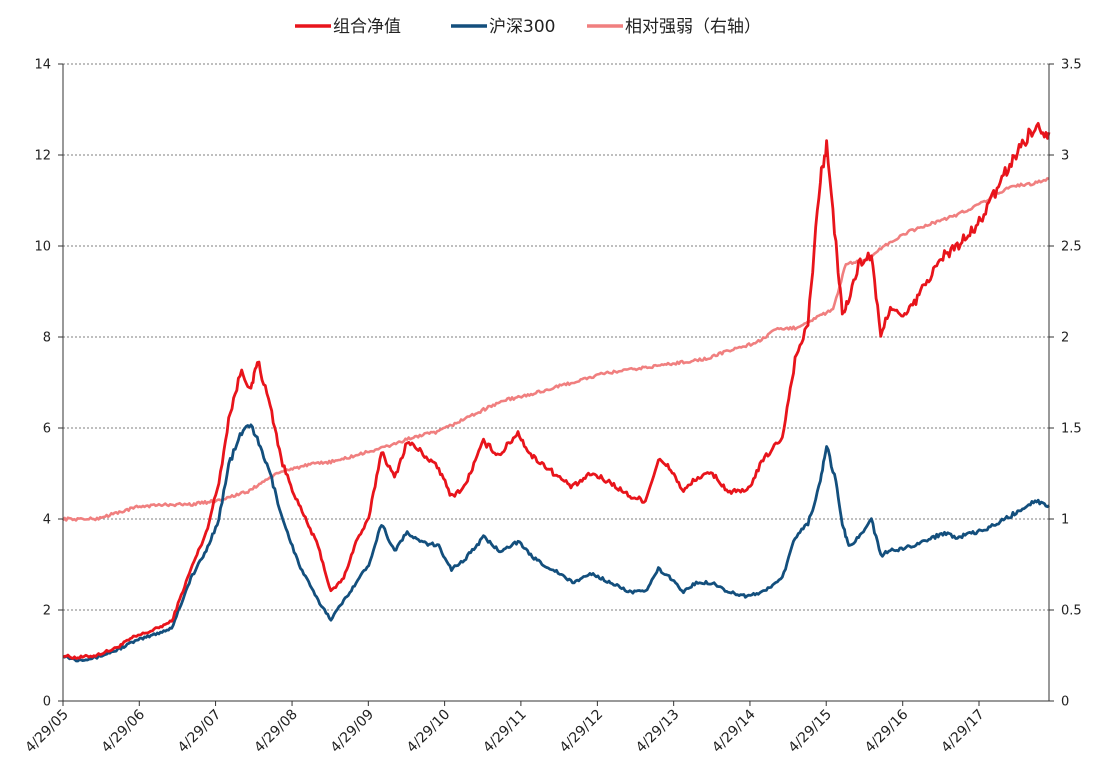 Image resolution: width=1095 pixels, height=780 pixels. I want to click on left-tick-label: 4, so click(47, 520).